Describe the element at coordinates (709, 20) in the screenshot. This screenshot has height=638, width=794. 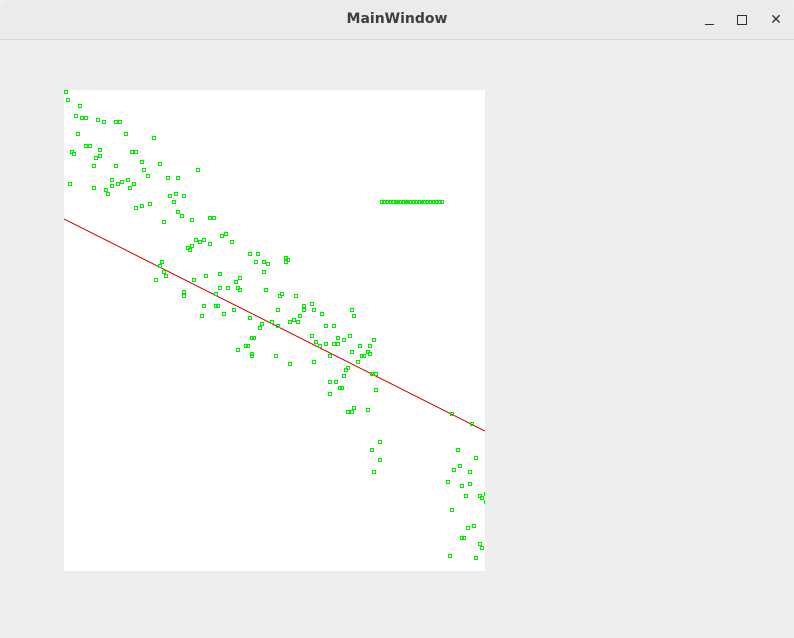
I see `minimize-button` at that location.